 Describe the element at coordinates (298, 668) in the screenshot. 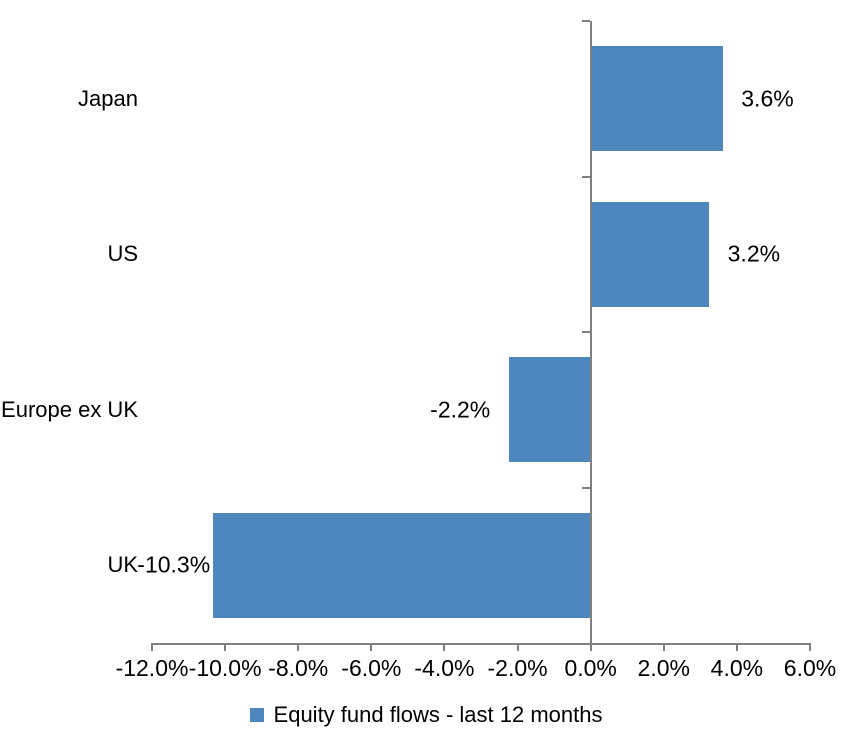

I see `x-axis-tick-label: -8.0%` at that location.